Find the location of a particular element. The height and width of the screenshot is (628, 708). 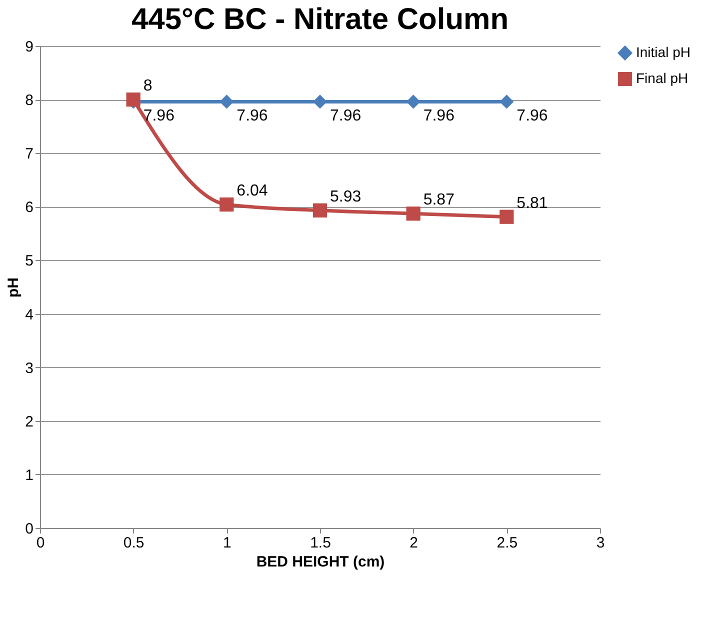

legend-label: Final pH is located at coordinates (662, 78).